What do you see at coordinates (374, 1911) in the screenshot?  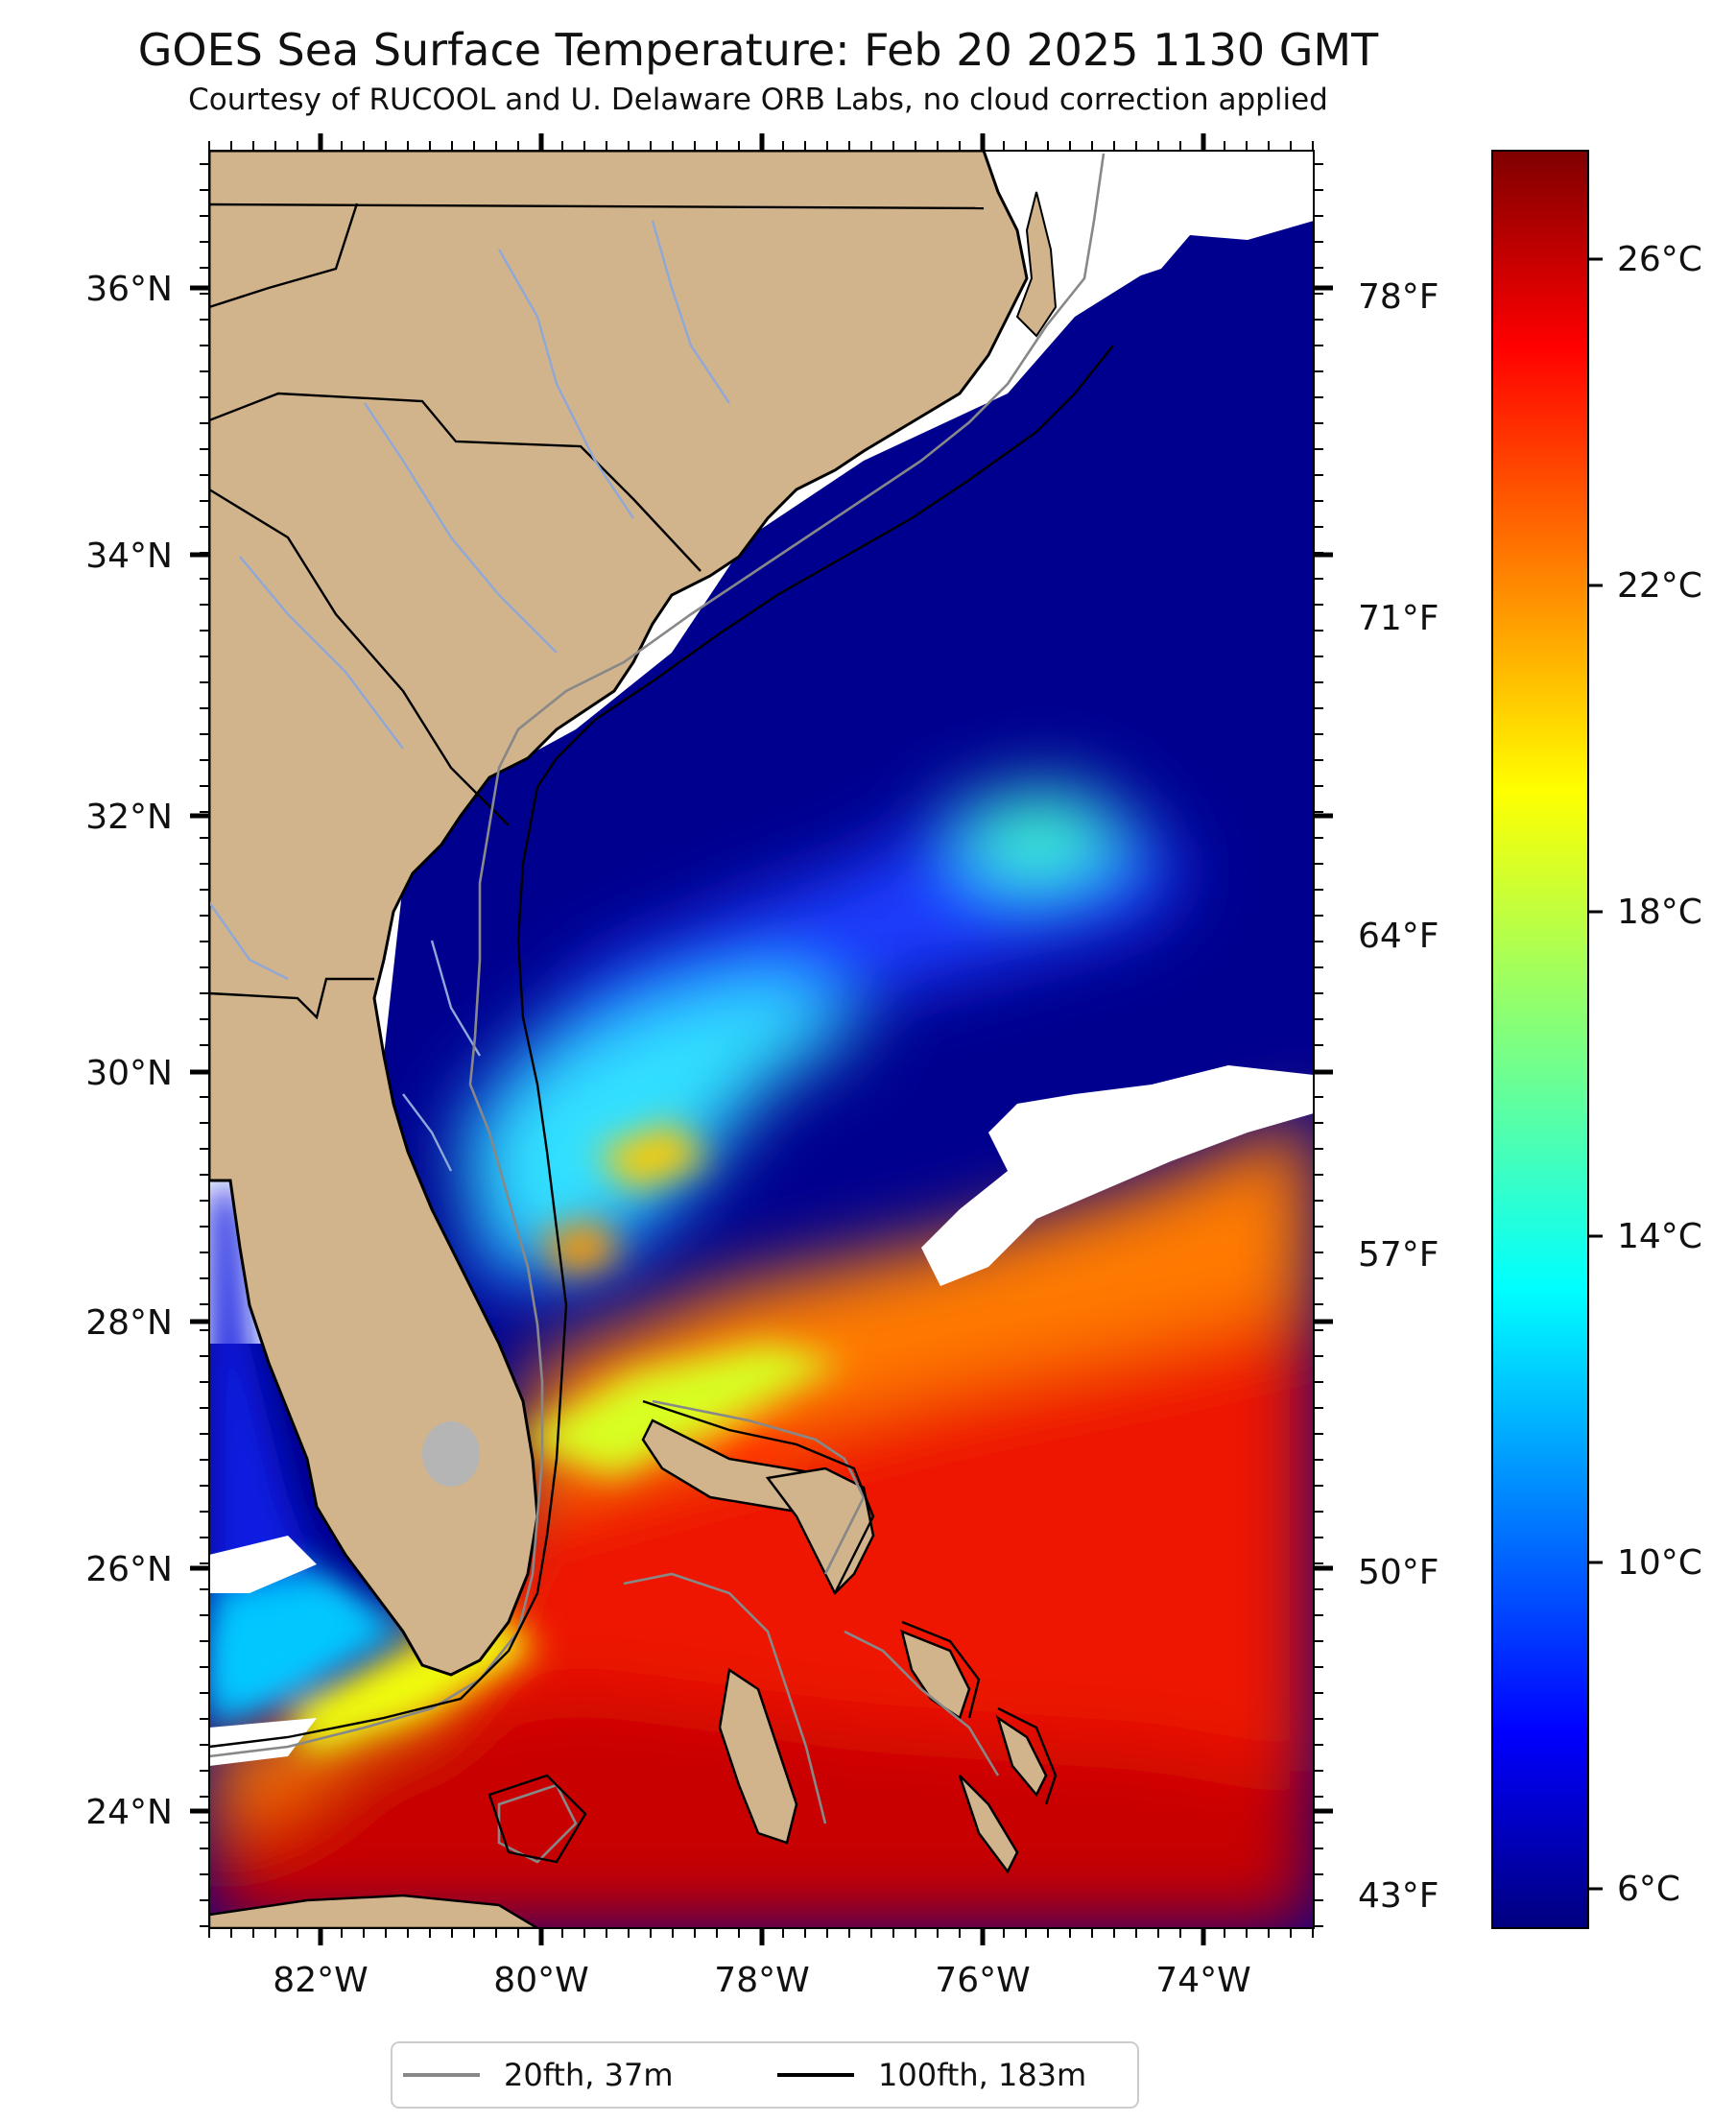 I see `cuba` at bounding box center [374, 1911].